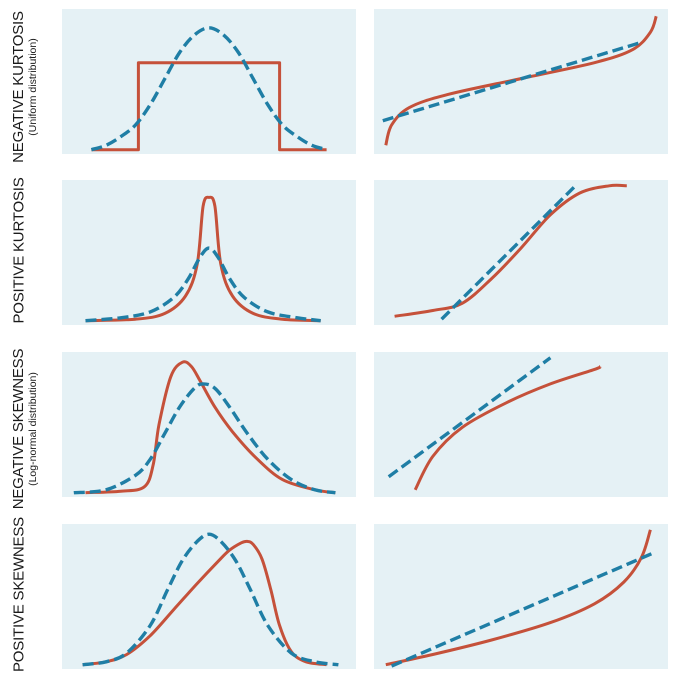 Image resolution: width=680 pixels, height=680 pixels. I want to click on sample-curve-positive-skewness-qq, so click(518, 598).